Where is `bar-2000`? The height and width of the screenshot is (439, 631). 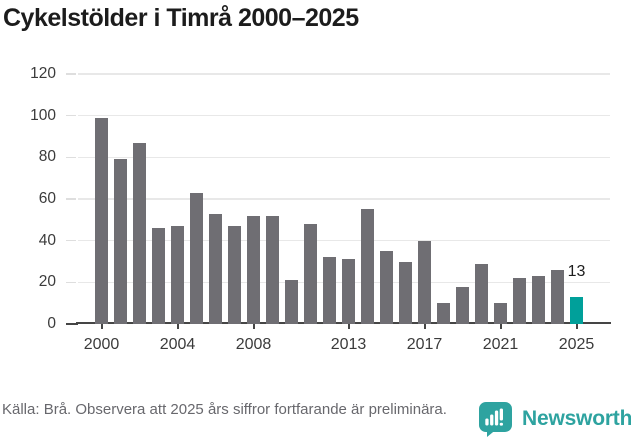
bar-2000 is located at coordinates (101, 220).